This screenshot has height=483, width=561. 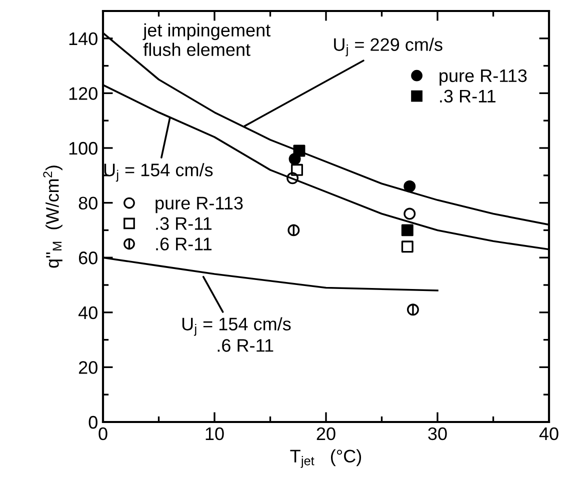 I want to click on annotation: U$_{j}$ = 154 cm/s, so click(x=158, y=172).